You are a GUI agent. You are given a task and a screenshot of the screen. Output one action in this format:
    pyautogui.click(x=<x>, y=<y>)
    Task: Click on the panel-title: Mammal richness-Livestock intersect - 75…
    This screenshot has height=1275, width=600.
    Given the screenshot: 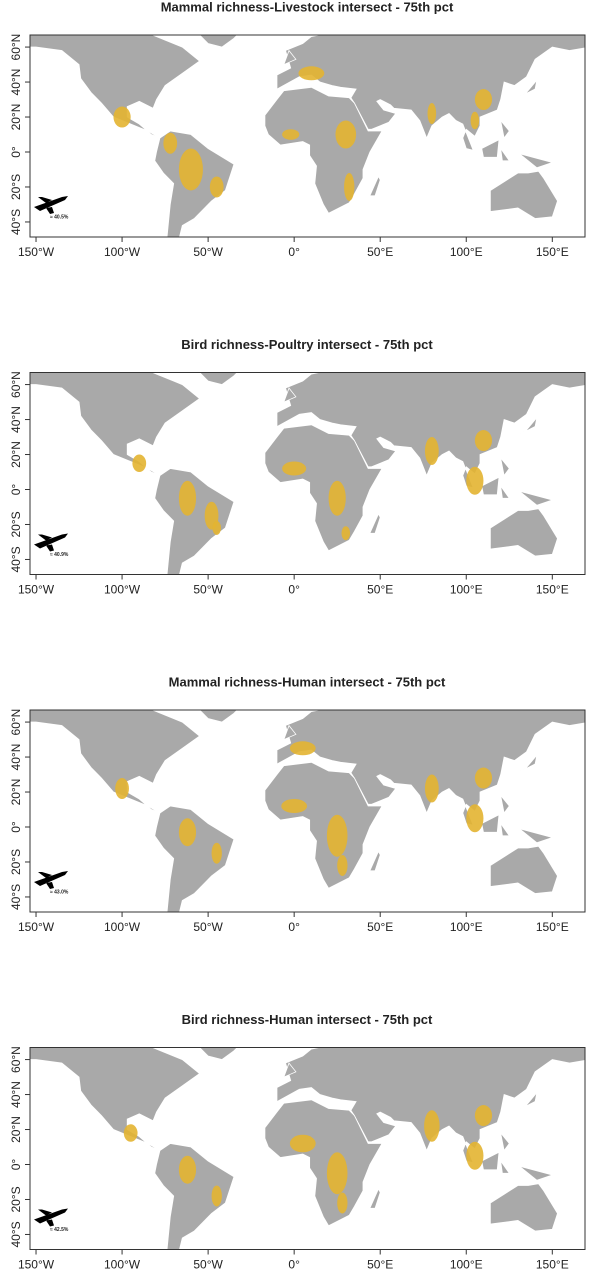 What is the action you would take?
    pyautogui.click(x=307, y=7)
    